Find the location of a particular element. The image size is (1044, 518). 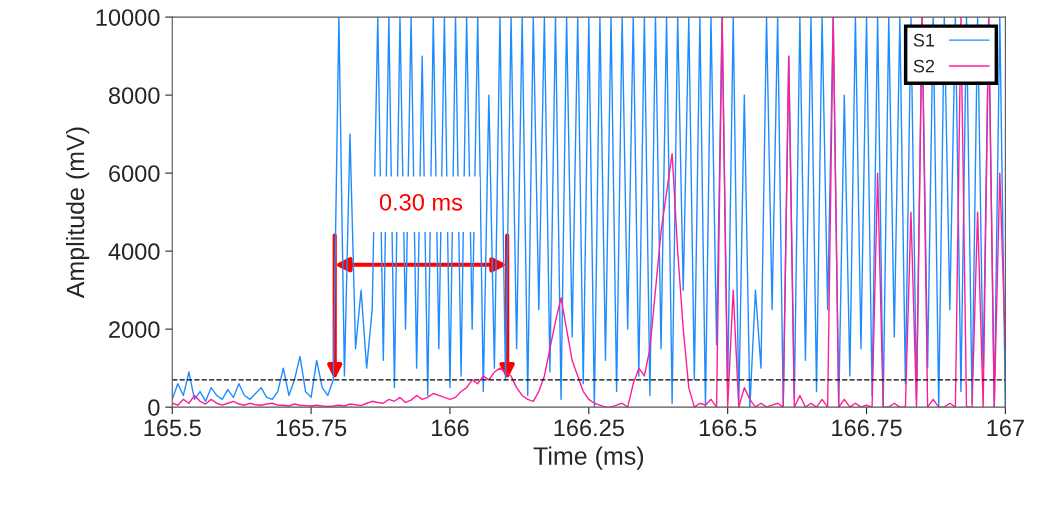

y-tick-label: 10000 is located at coordinates (128, 17).